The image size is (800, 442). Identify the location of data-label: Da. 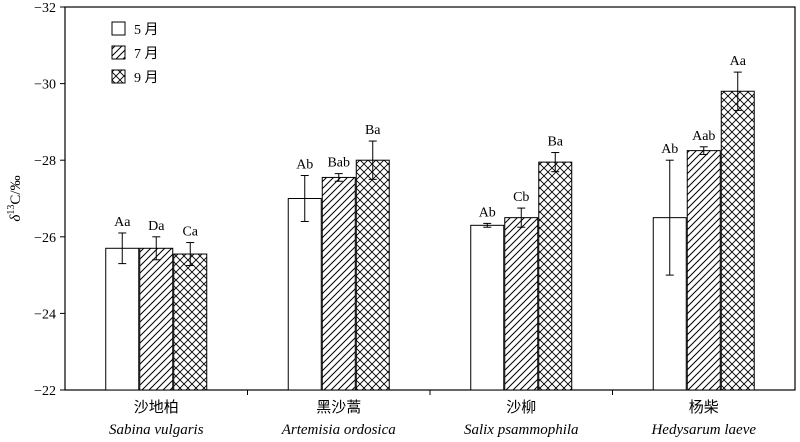
(156, 226).